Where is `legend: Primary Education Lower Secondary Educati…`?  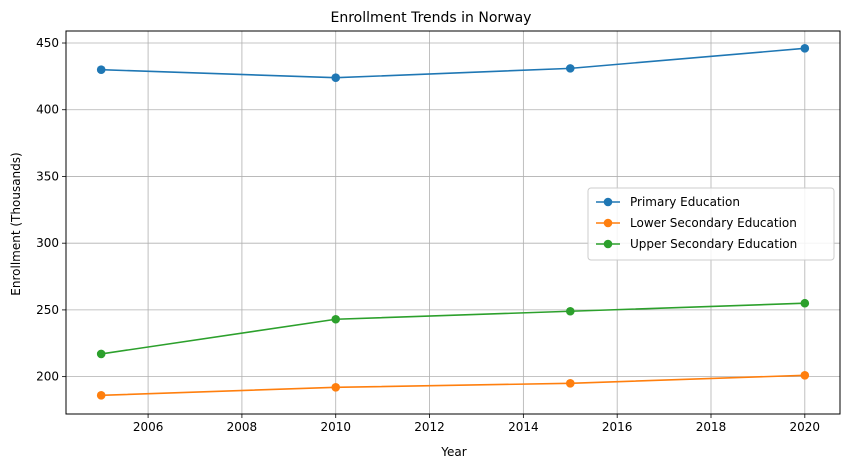
legend: Primary Education Lower Secondary Educati… is located at coordinates (711, 224).